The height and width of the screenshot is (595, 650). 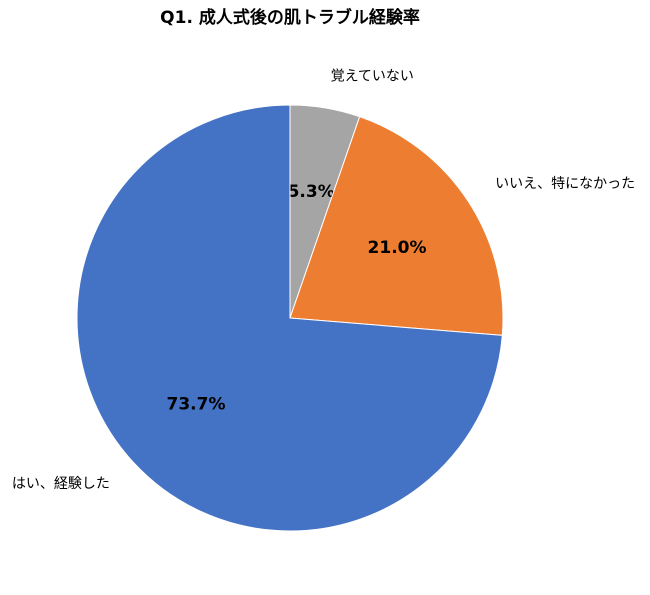 I want to click on category-label: はい、経験した, so click(x=61, y=484).